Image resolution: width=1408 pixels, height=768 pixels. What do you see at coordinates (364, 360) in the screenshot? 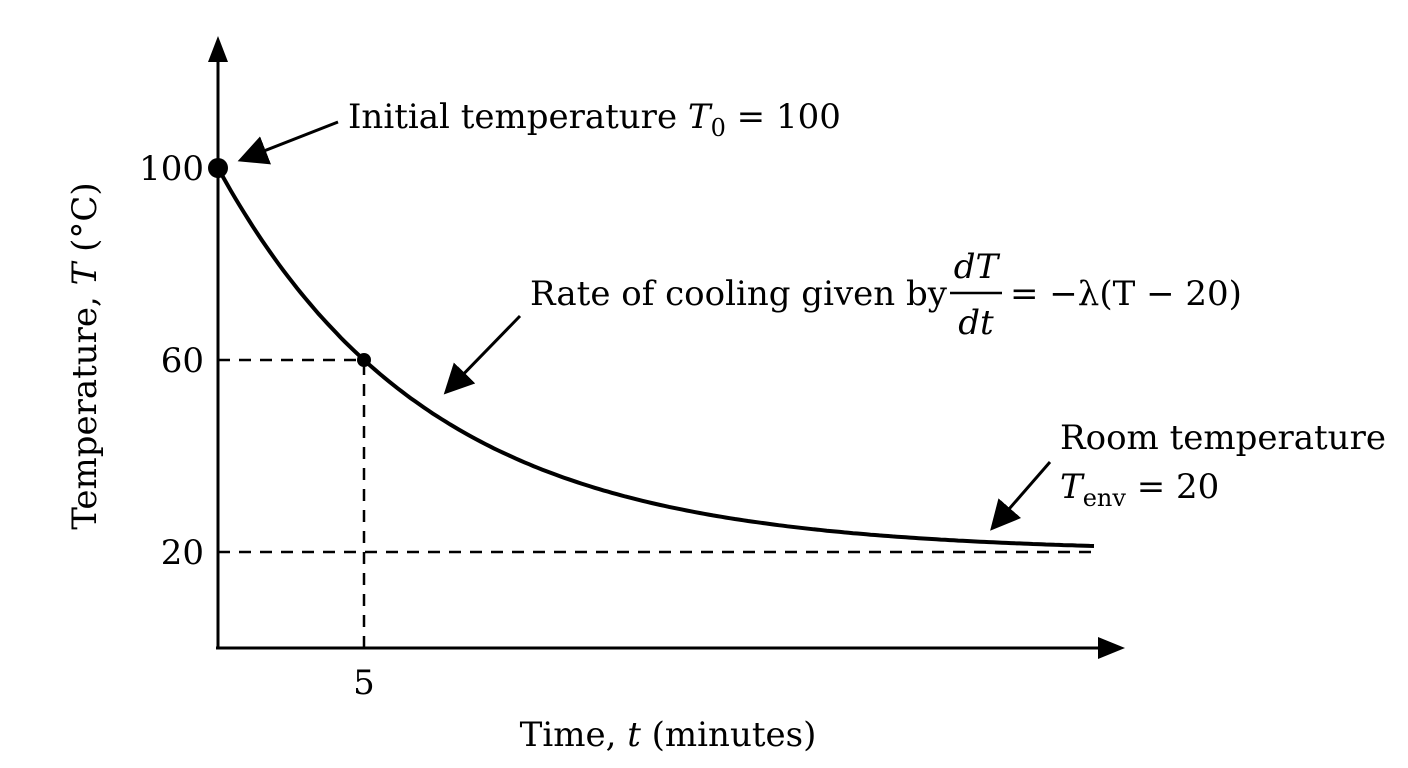
I see `point-t5` at bounding box center [364, 360].